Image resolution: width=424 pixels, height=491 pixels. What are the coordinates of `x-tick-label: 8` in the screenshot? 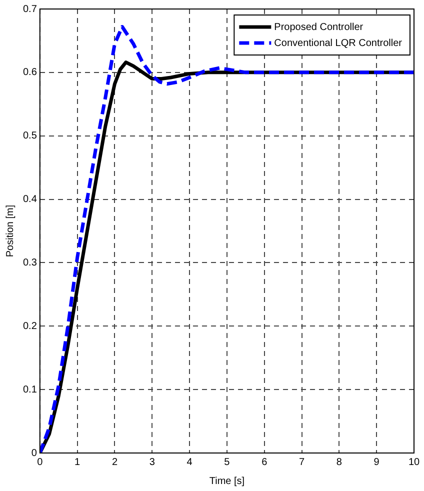 It's located at (339, 462).